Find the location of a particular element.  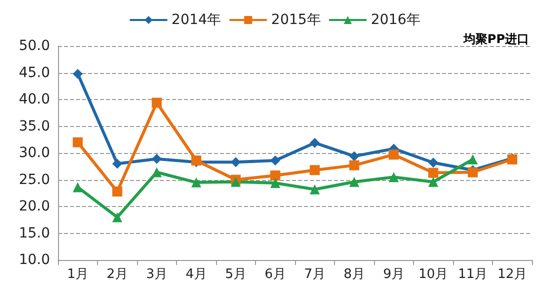

y-tick-label: 10.0 is located at coordinates (34, 260).